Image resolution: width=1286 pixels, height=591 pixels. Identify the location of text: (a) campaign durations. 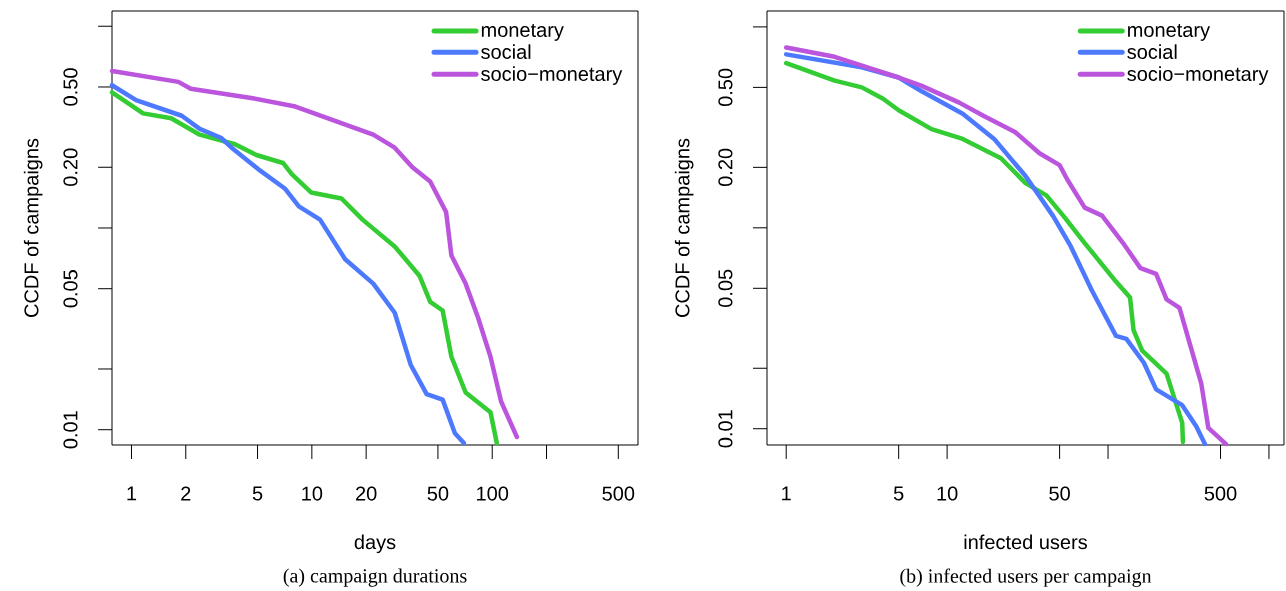
(375, 577).